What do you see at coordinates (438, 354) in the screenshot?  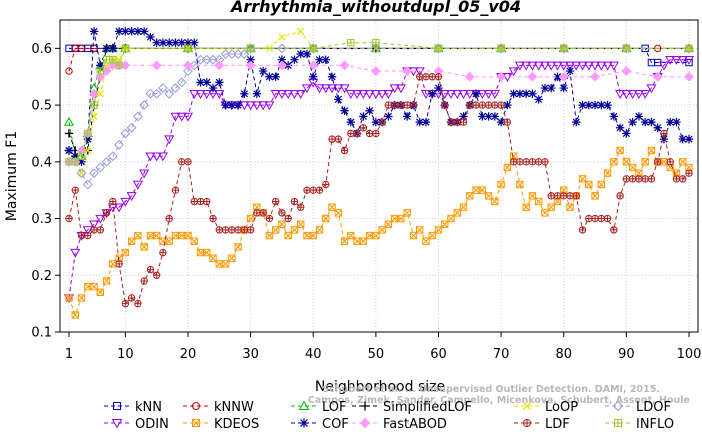 I see `x-tick-label: 60` at bounding box center [438, 354].